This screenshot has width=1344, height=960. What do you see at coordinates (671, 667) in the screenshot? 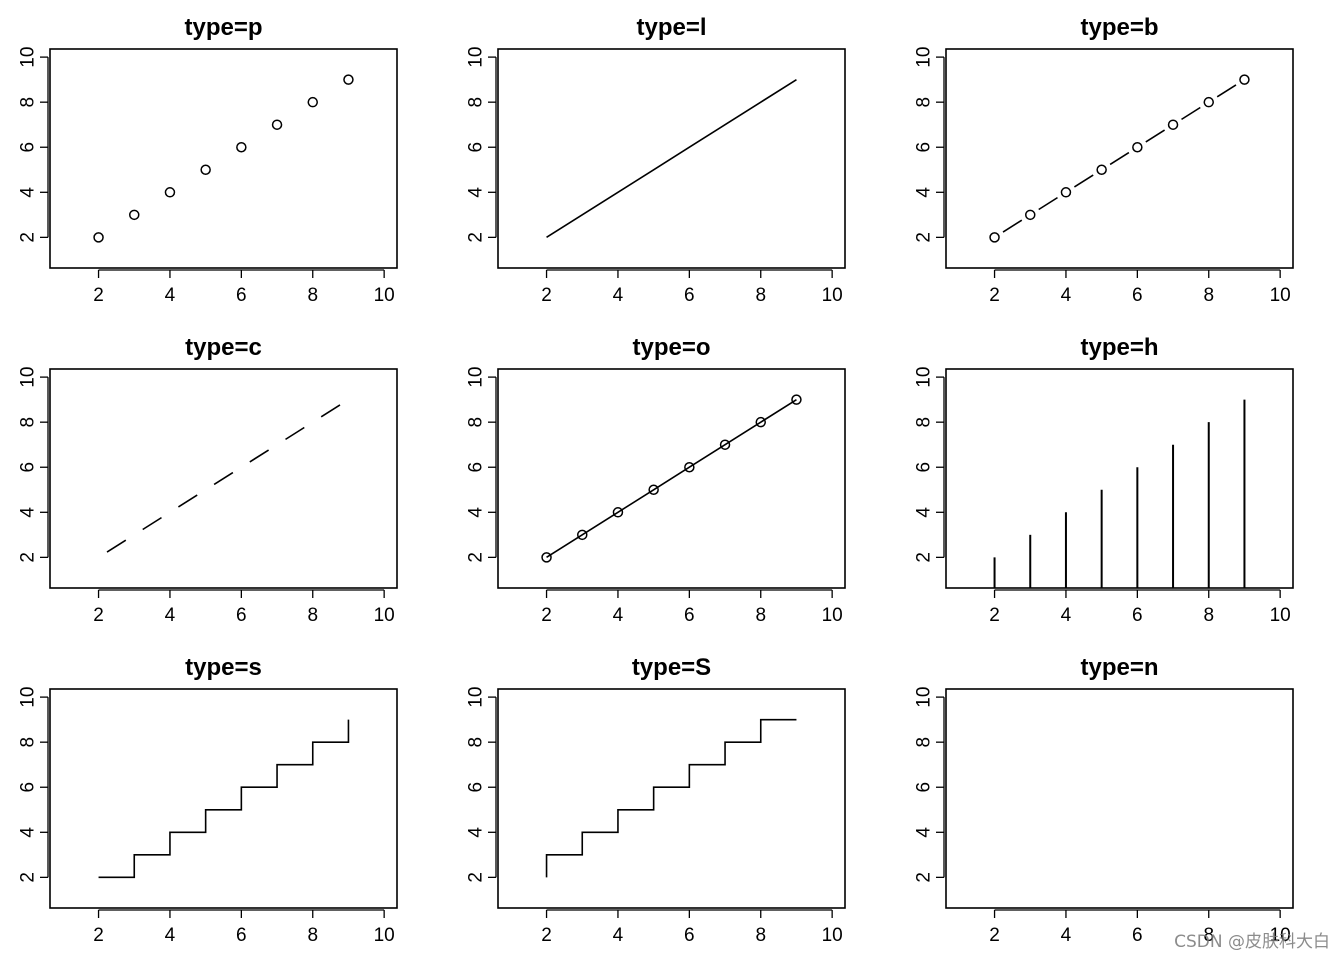
I see `panel-title: type=S` at bounding box center [671, 667].